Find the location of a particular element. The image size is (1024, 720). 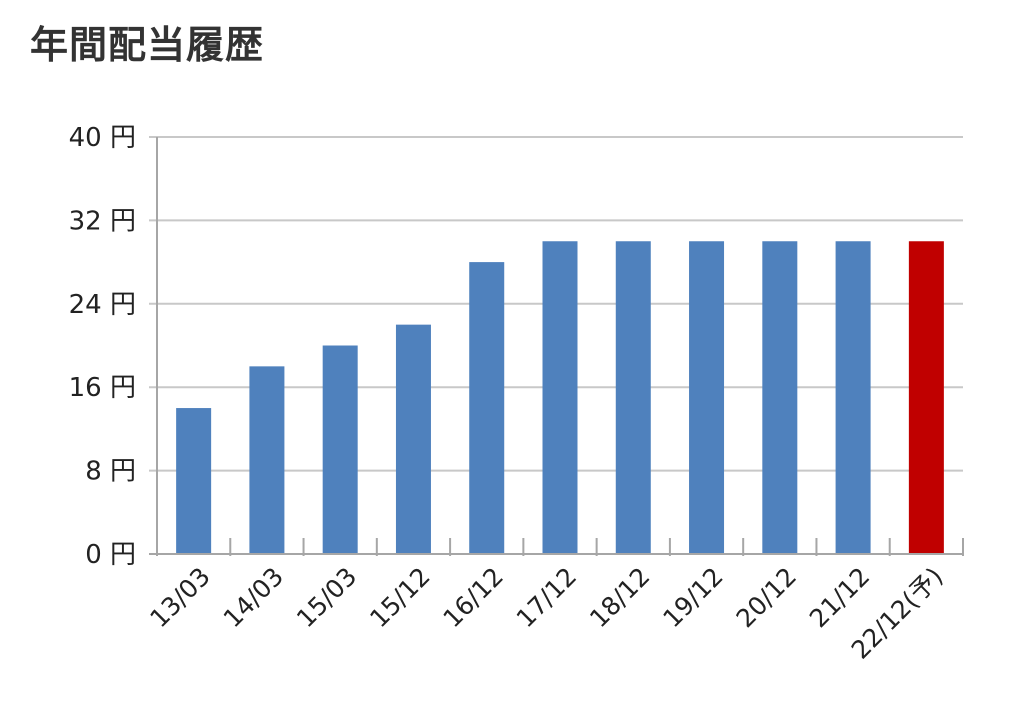

x-tick-label: 14/03 is located at coordinates (253, 597).